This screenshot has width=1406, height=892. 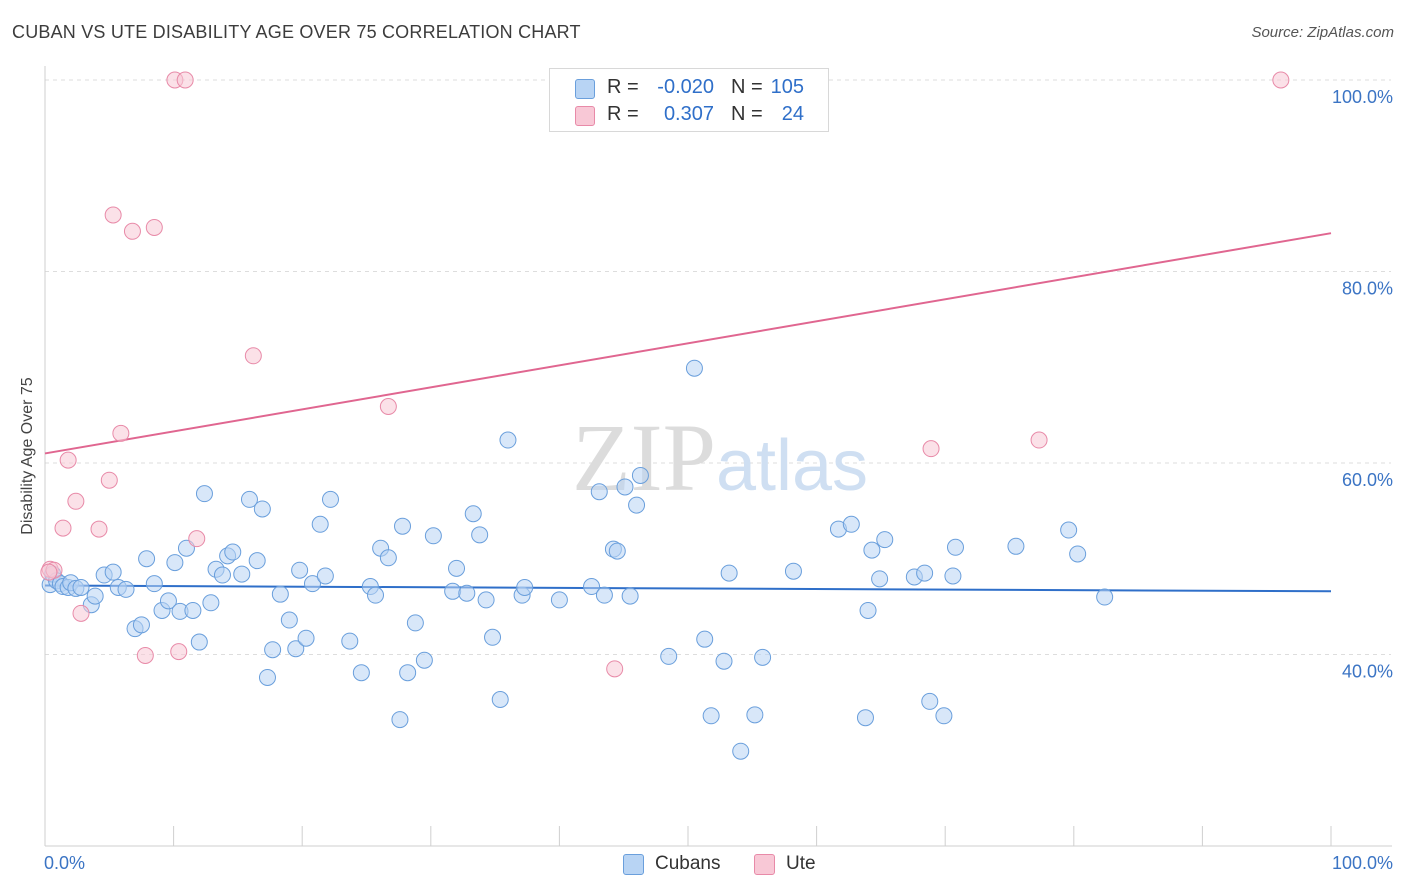 What do you see at coordinates (718, 863) in the screenshot?
I see `x-tick-labels: 0.0% 100.0%` at bounding box center [718, 863].